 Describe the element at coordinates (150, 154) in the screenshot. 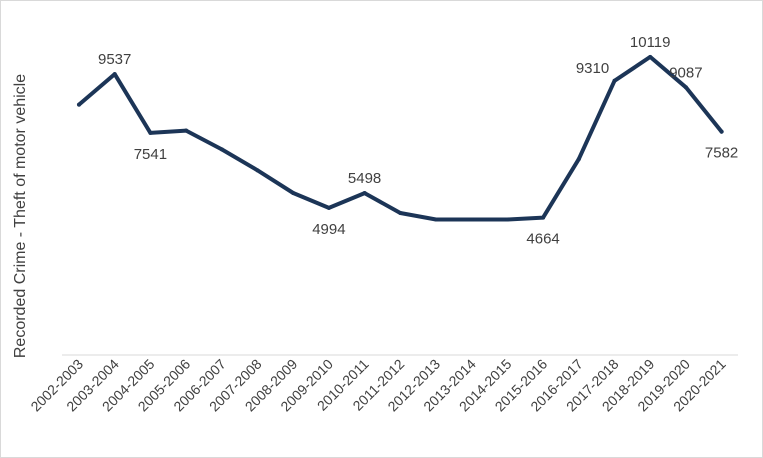

I see `data-label: 7541` at that location.